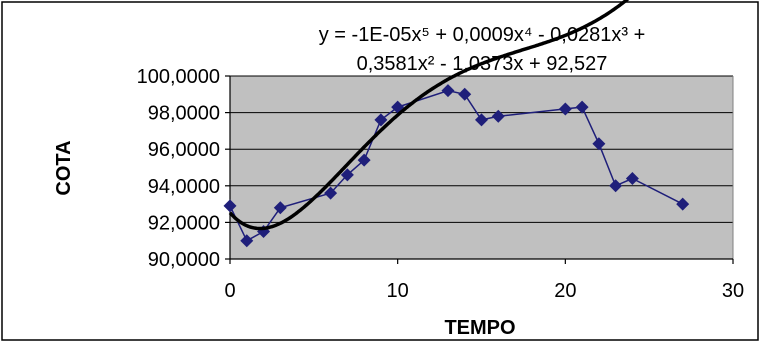 The width and height of the screenshot is (762, 343). I want to click on x-tick-label: 10, so click(398, 291).